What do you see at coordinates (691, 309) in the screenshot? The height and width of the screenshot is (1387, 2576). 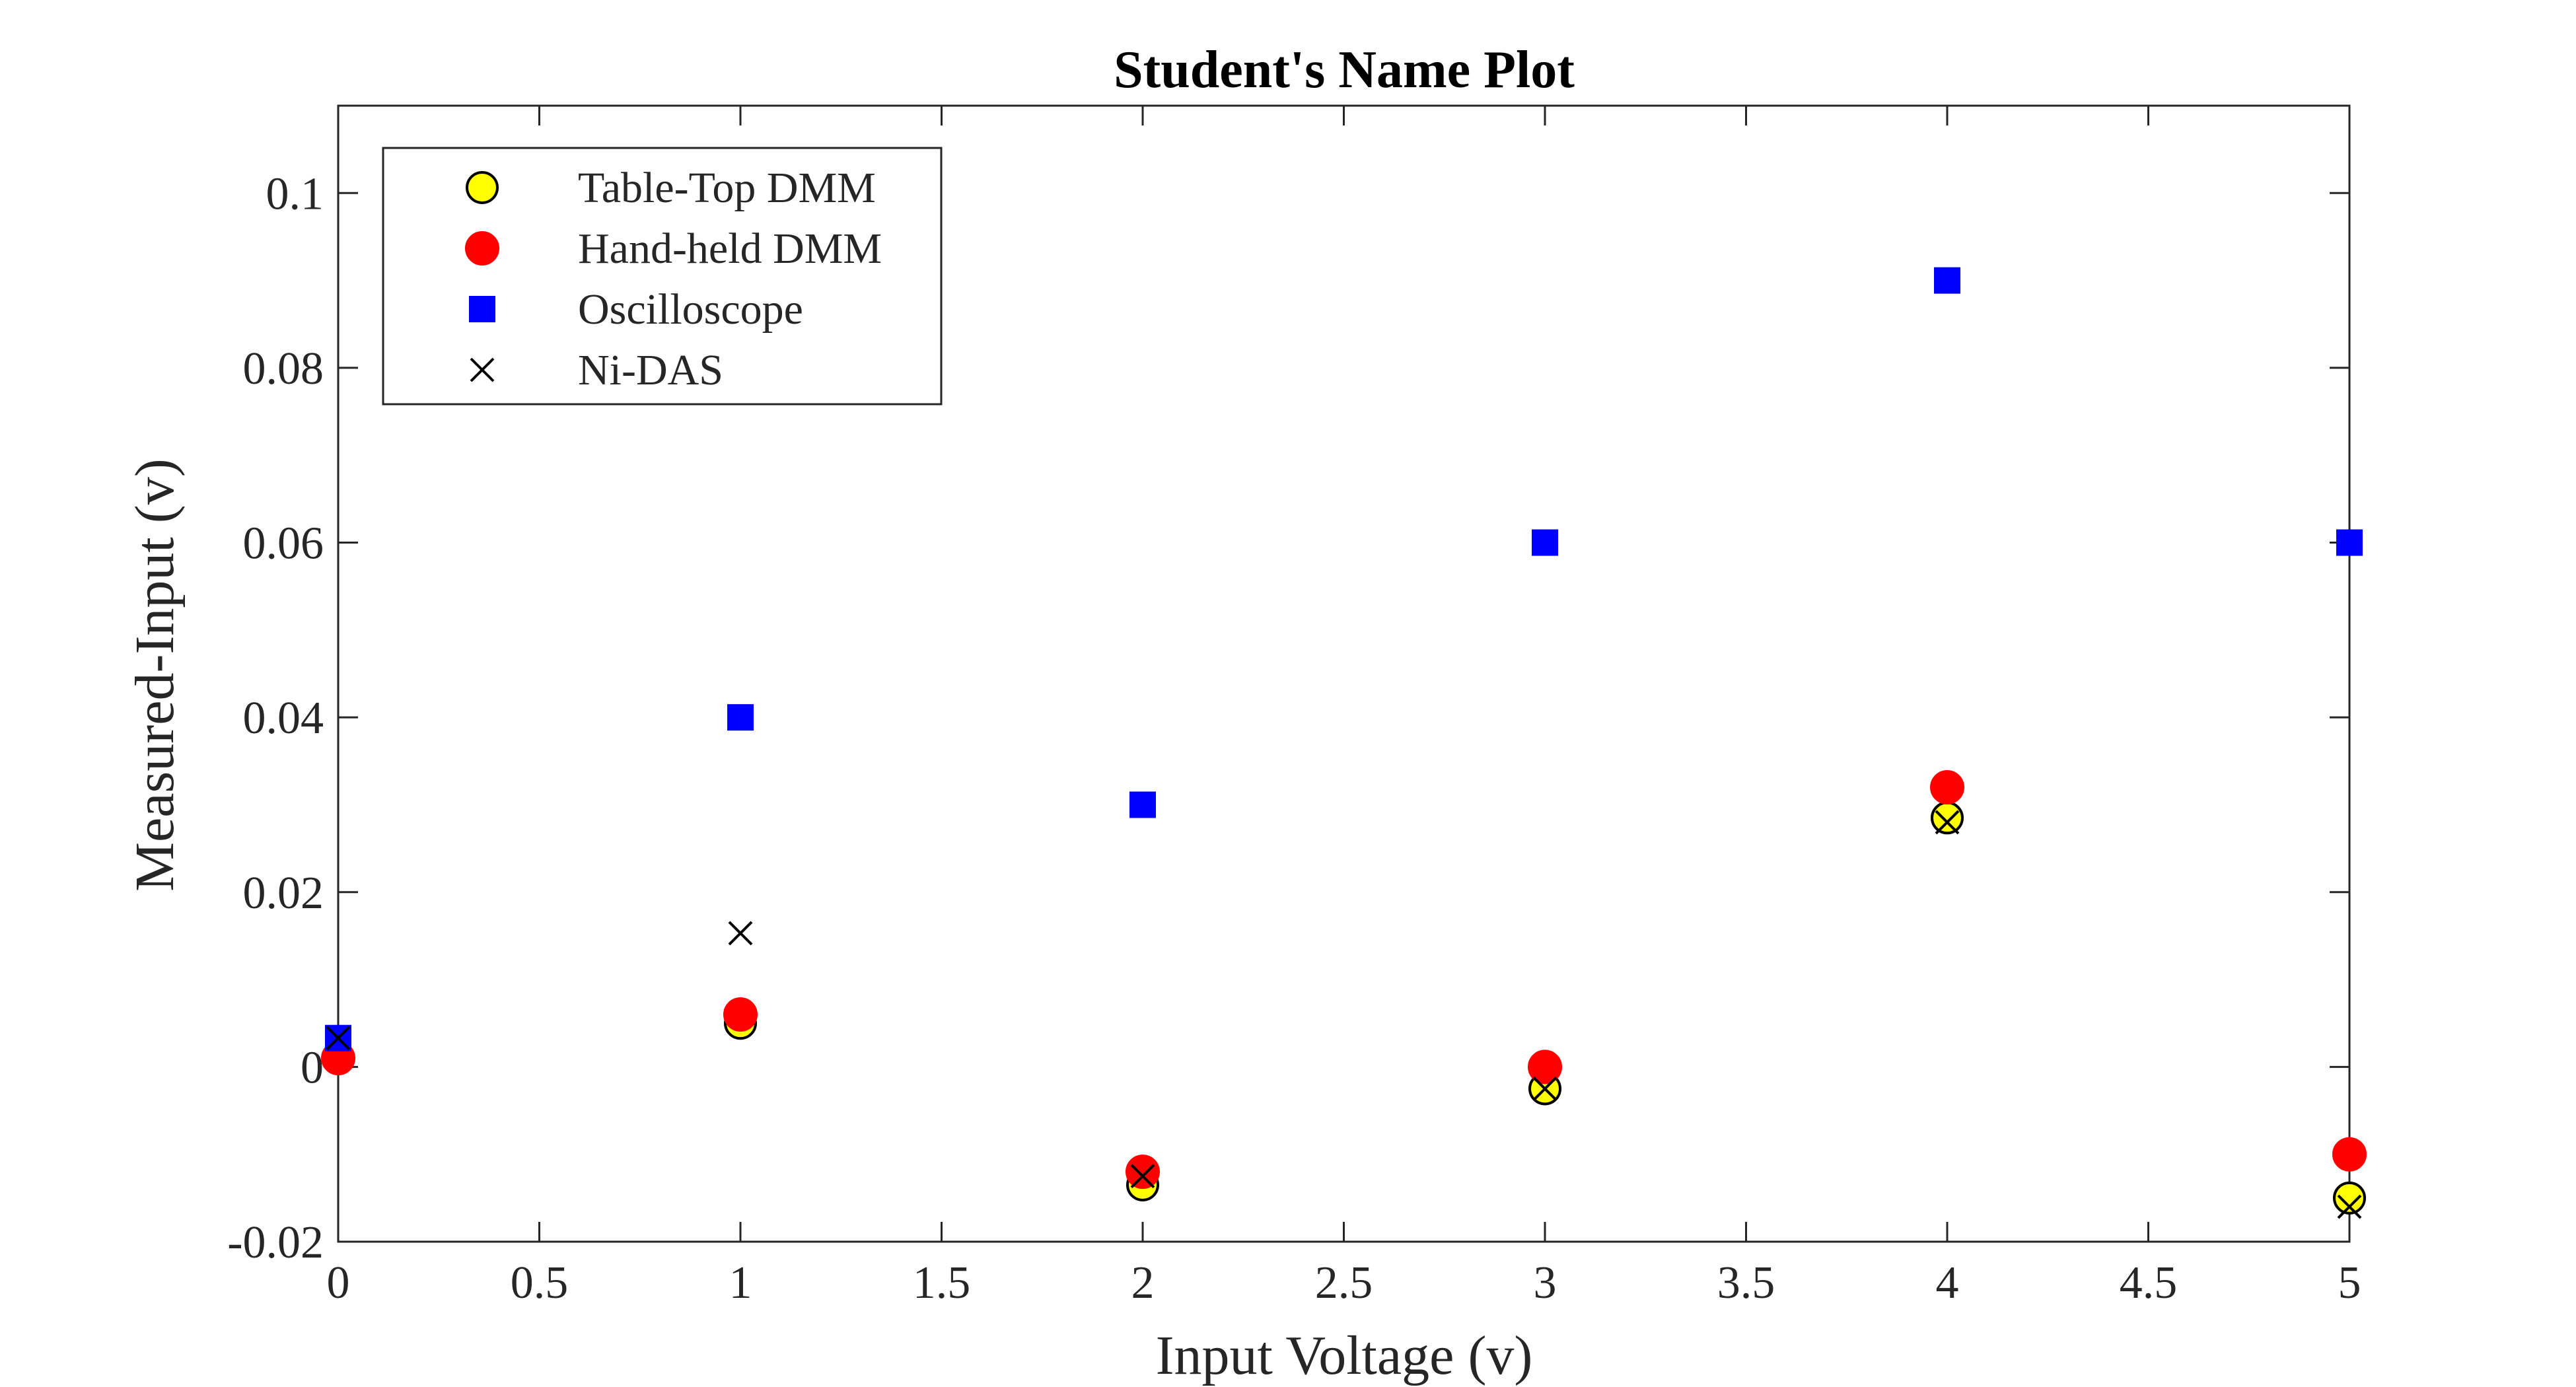 I see `legend-label: Oscilloscope` at bounding box center [691, 309].